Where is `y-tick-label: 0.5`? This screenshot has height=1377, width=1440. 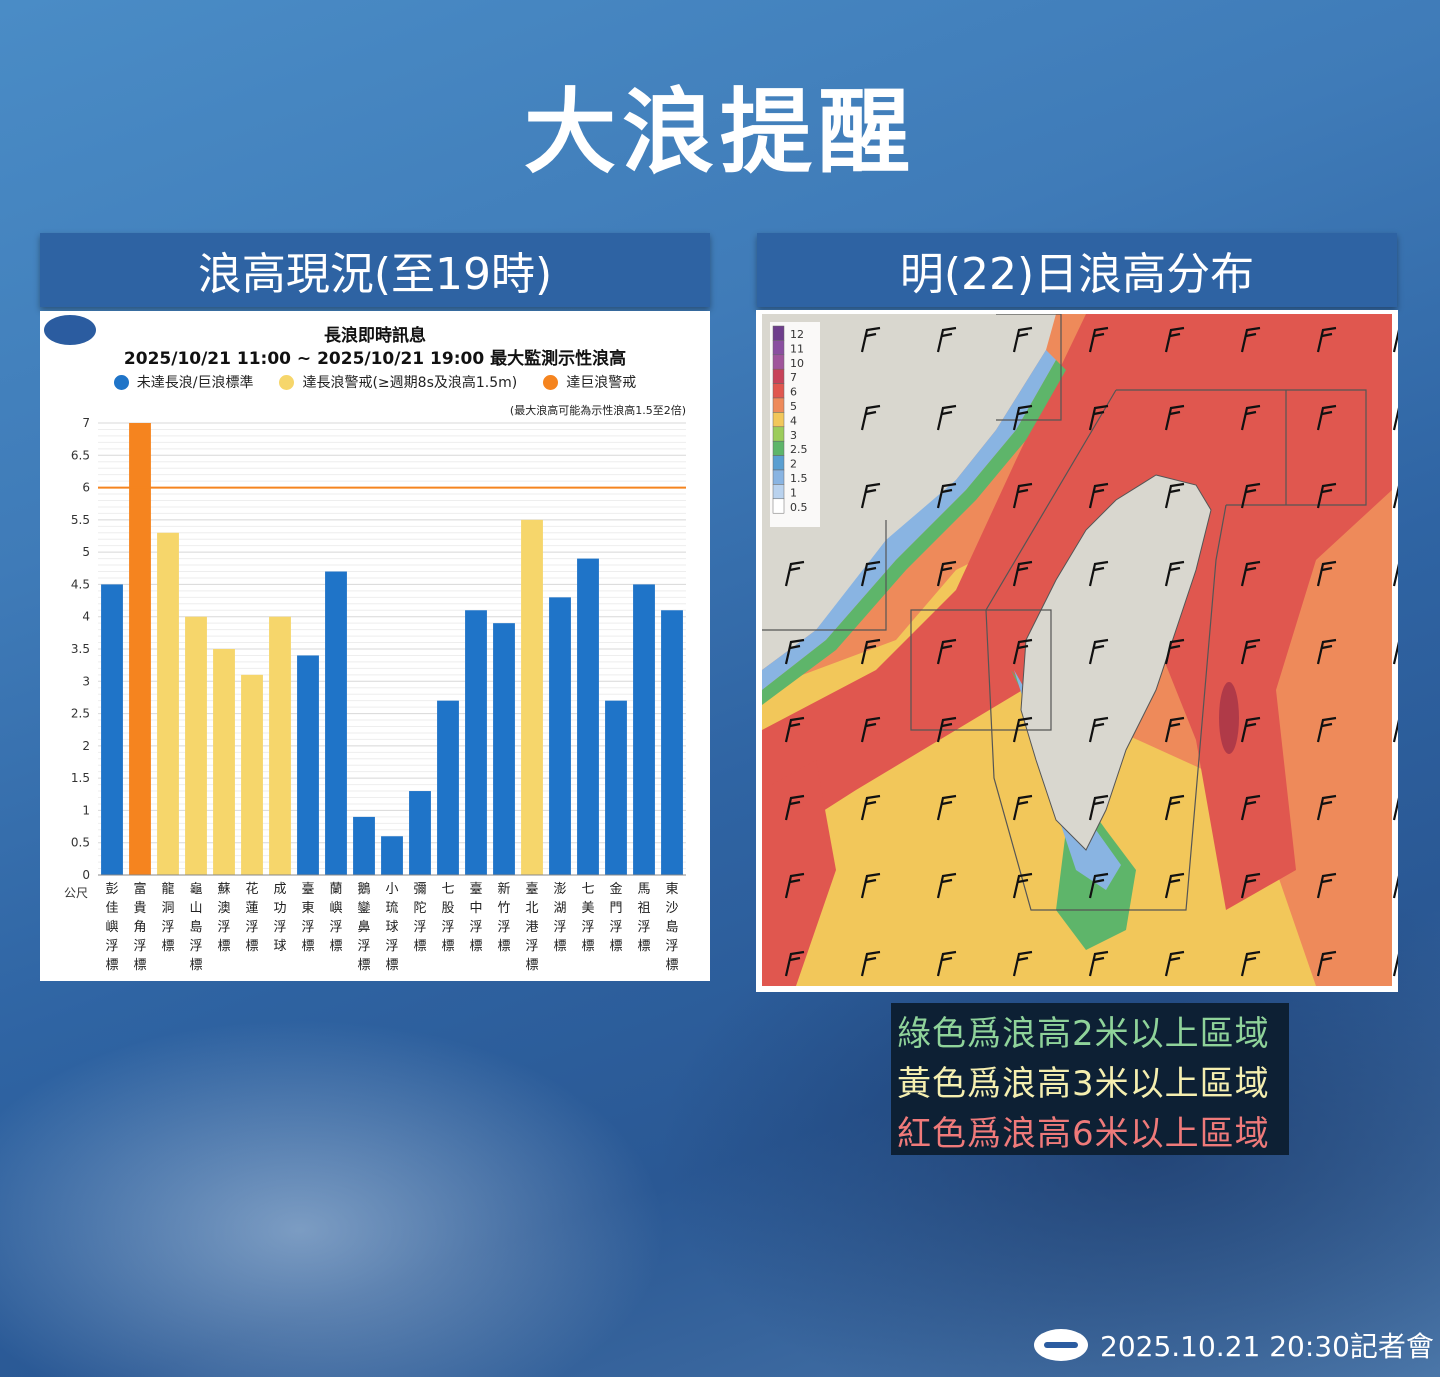 y-tick-label: 0.5 is located at coordinates (80, 843).